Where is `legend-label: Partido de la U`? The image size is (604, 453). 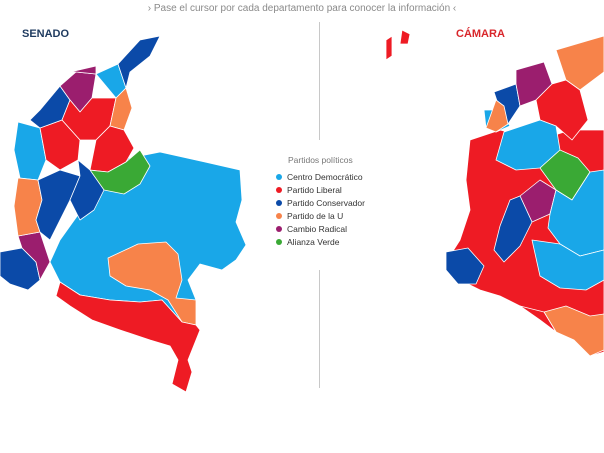 legend-label: Partido de la U is located at coordinates (315, 215).